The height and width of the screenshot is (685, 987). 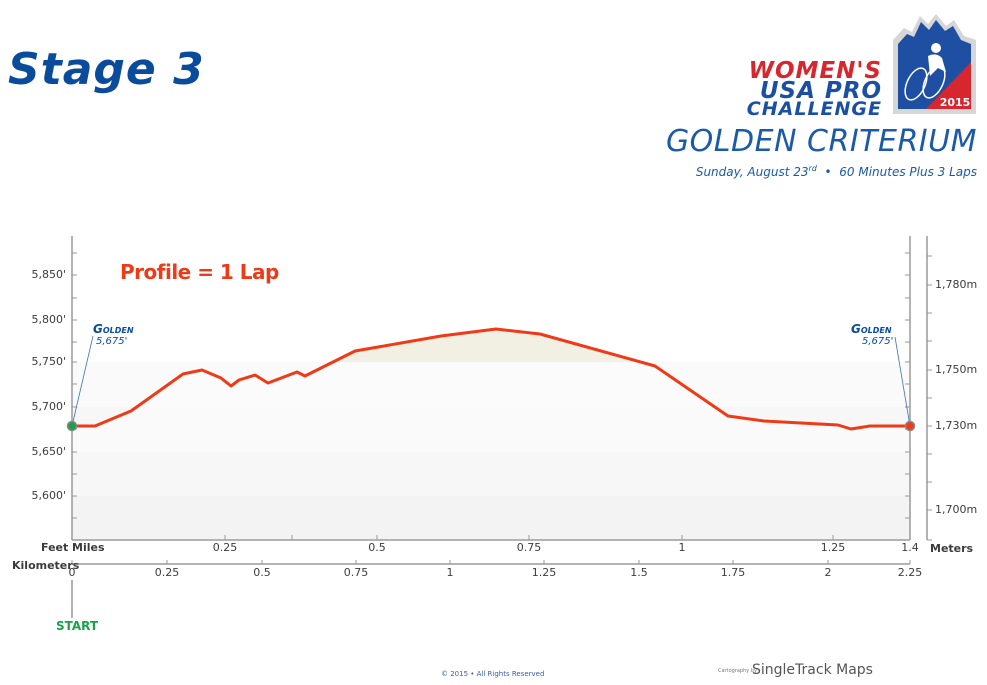 I want to click on meter-tick-1730: 1,730m, so click(x=956, y=425).